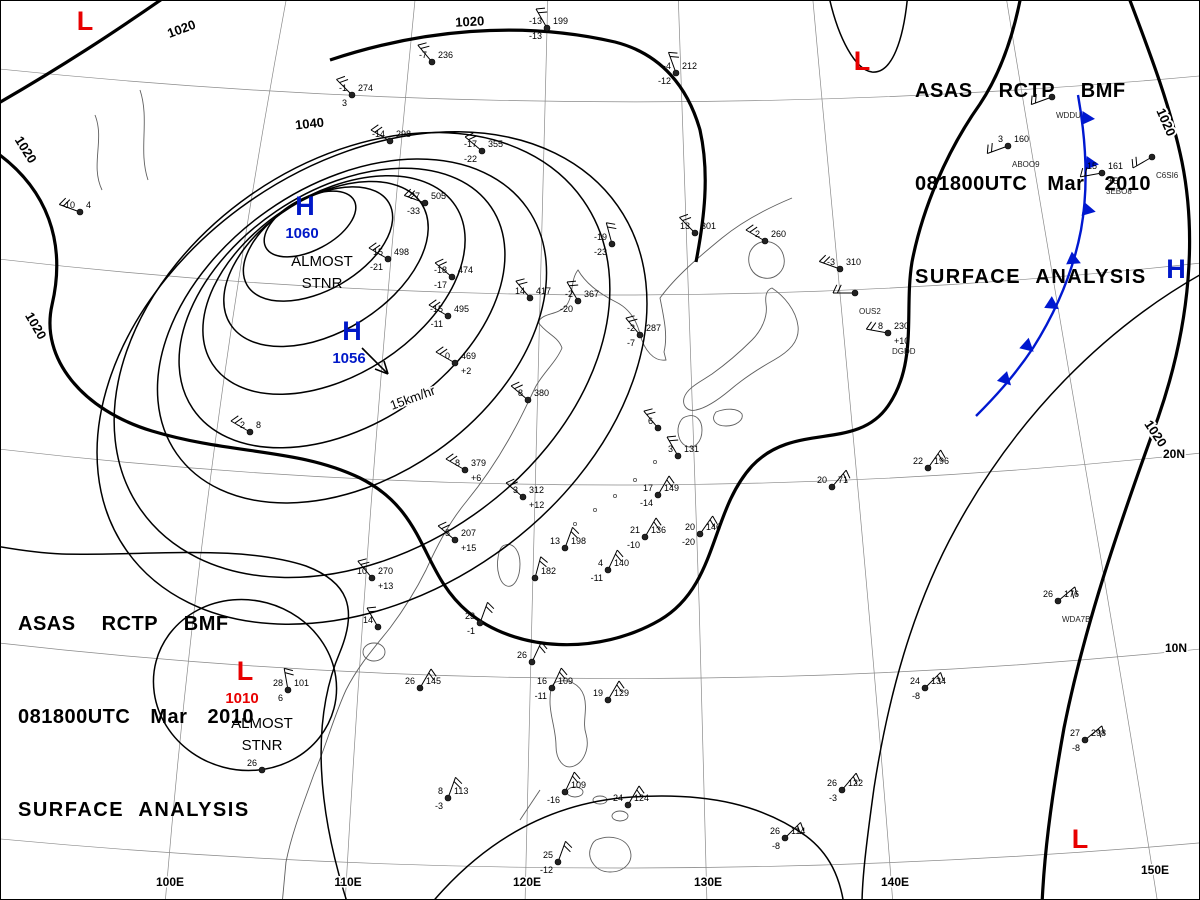  I want to click on station-plot: 20 146 -20, so click(701, 531).